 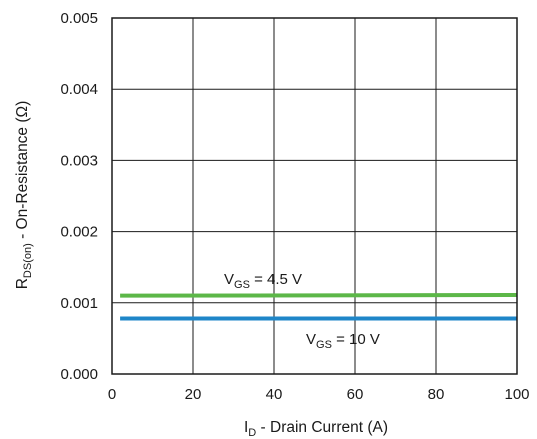 What do you see at coordinates (79, 89) in the screenshot?
I see `y-tick-label-4: 0.004` at bounding box center [79, 89].